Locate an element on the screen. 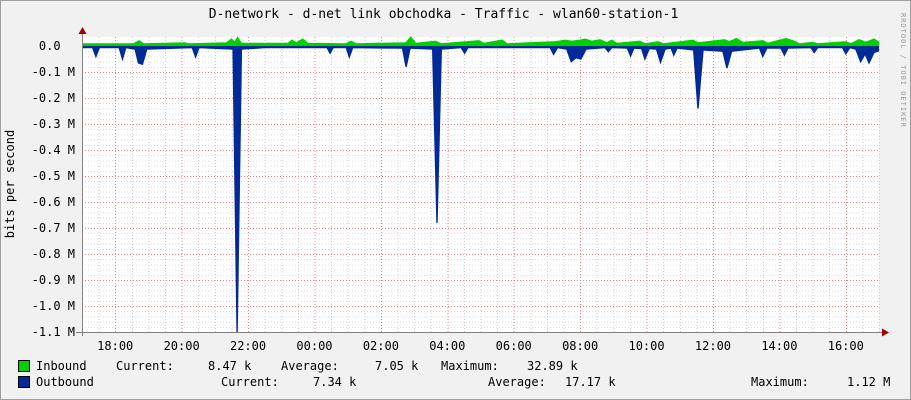 This screenshot has width=911, height=400. y-tick-label: -0.3 M is located at coordinates (53, 124).